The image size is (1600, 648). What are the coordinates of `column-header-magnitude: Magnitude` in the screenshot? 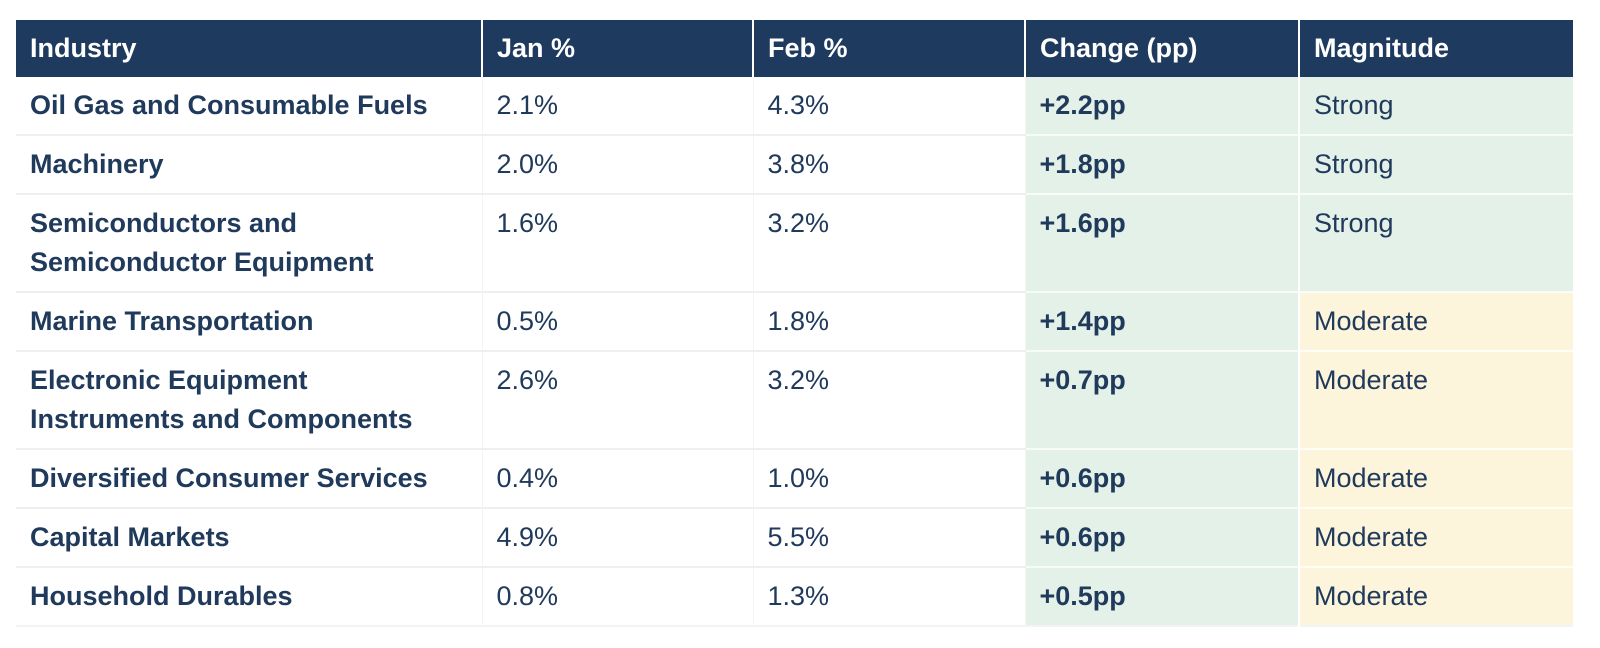 It's located at (1436, 48).